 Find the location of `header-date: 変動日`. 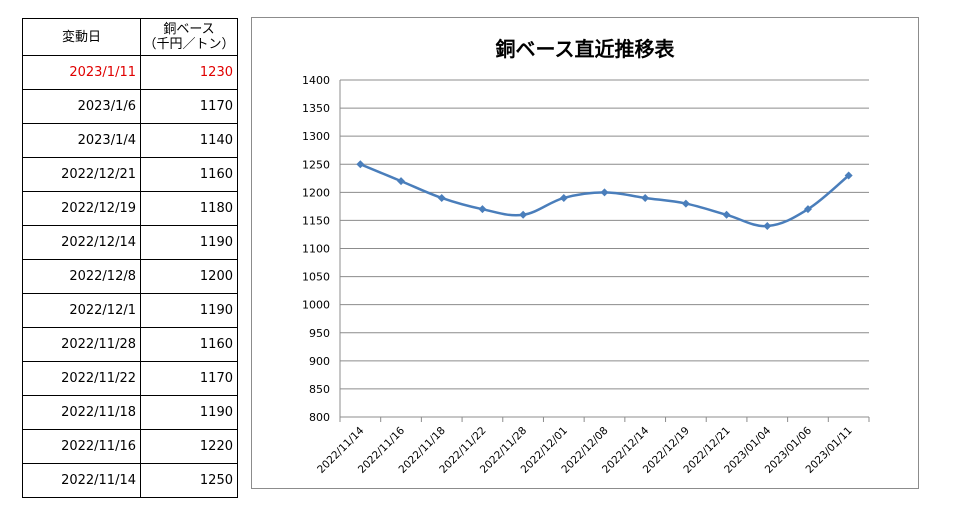

header-date: 変動日 is located at coordinates (81, 37).